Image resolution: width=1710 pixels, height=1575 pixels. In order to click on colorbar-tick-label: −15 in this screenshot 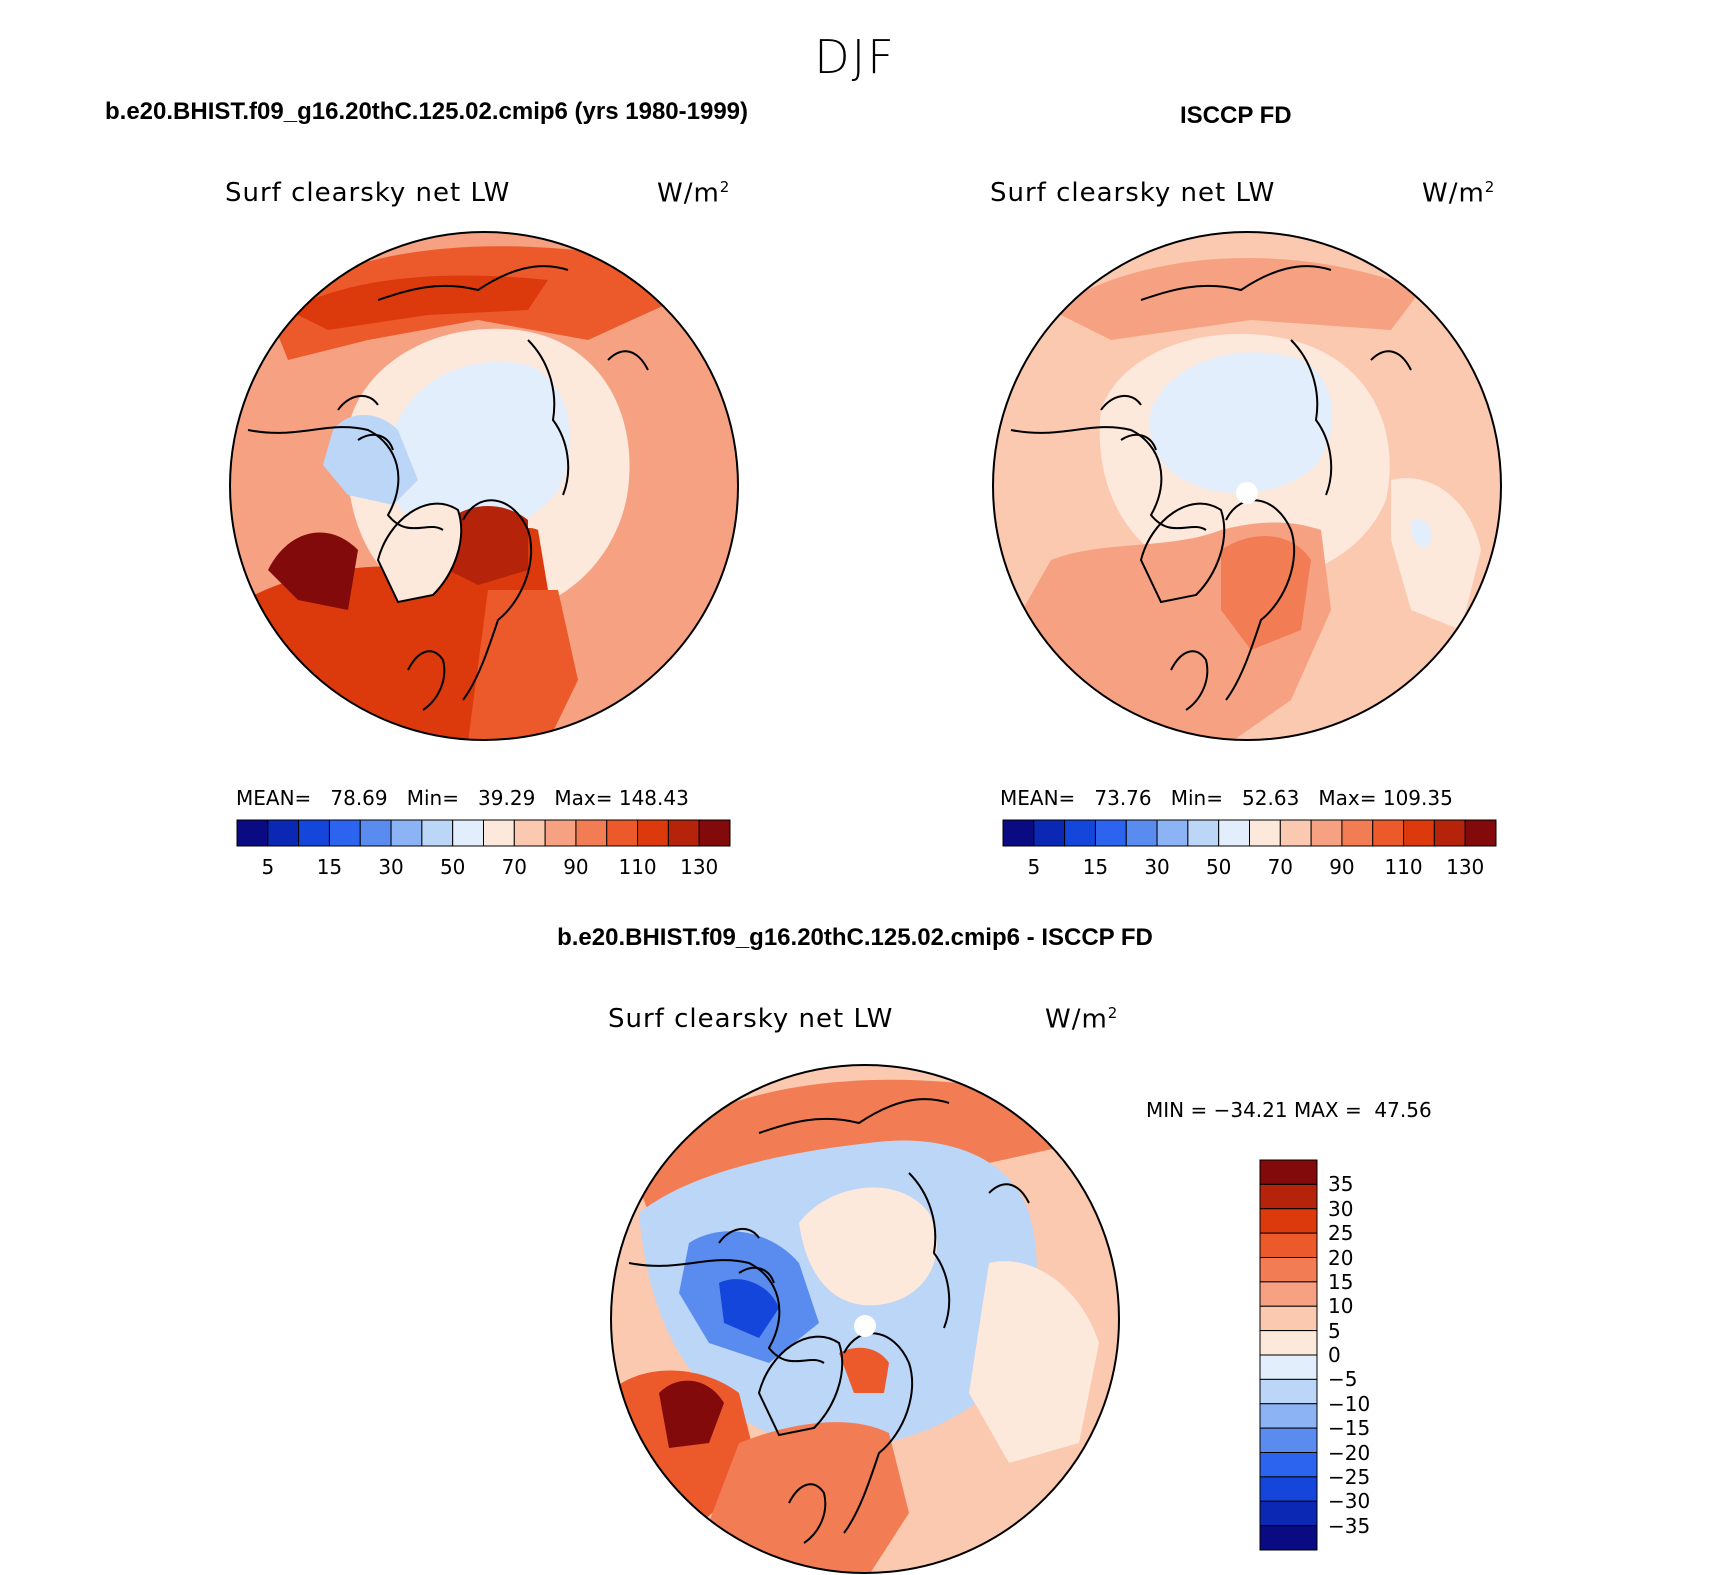, I will do `click(1349, 1428)`.